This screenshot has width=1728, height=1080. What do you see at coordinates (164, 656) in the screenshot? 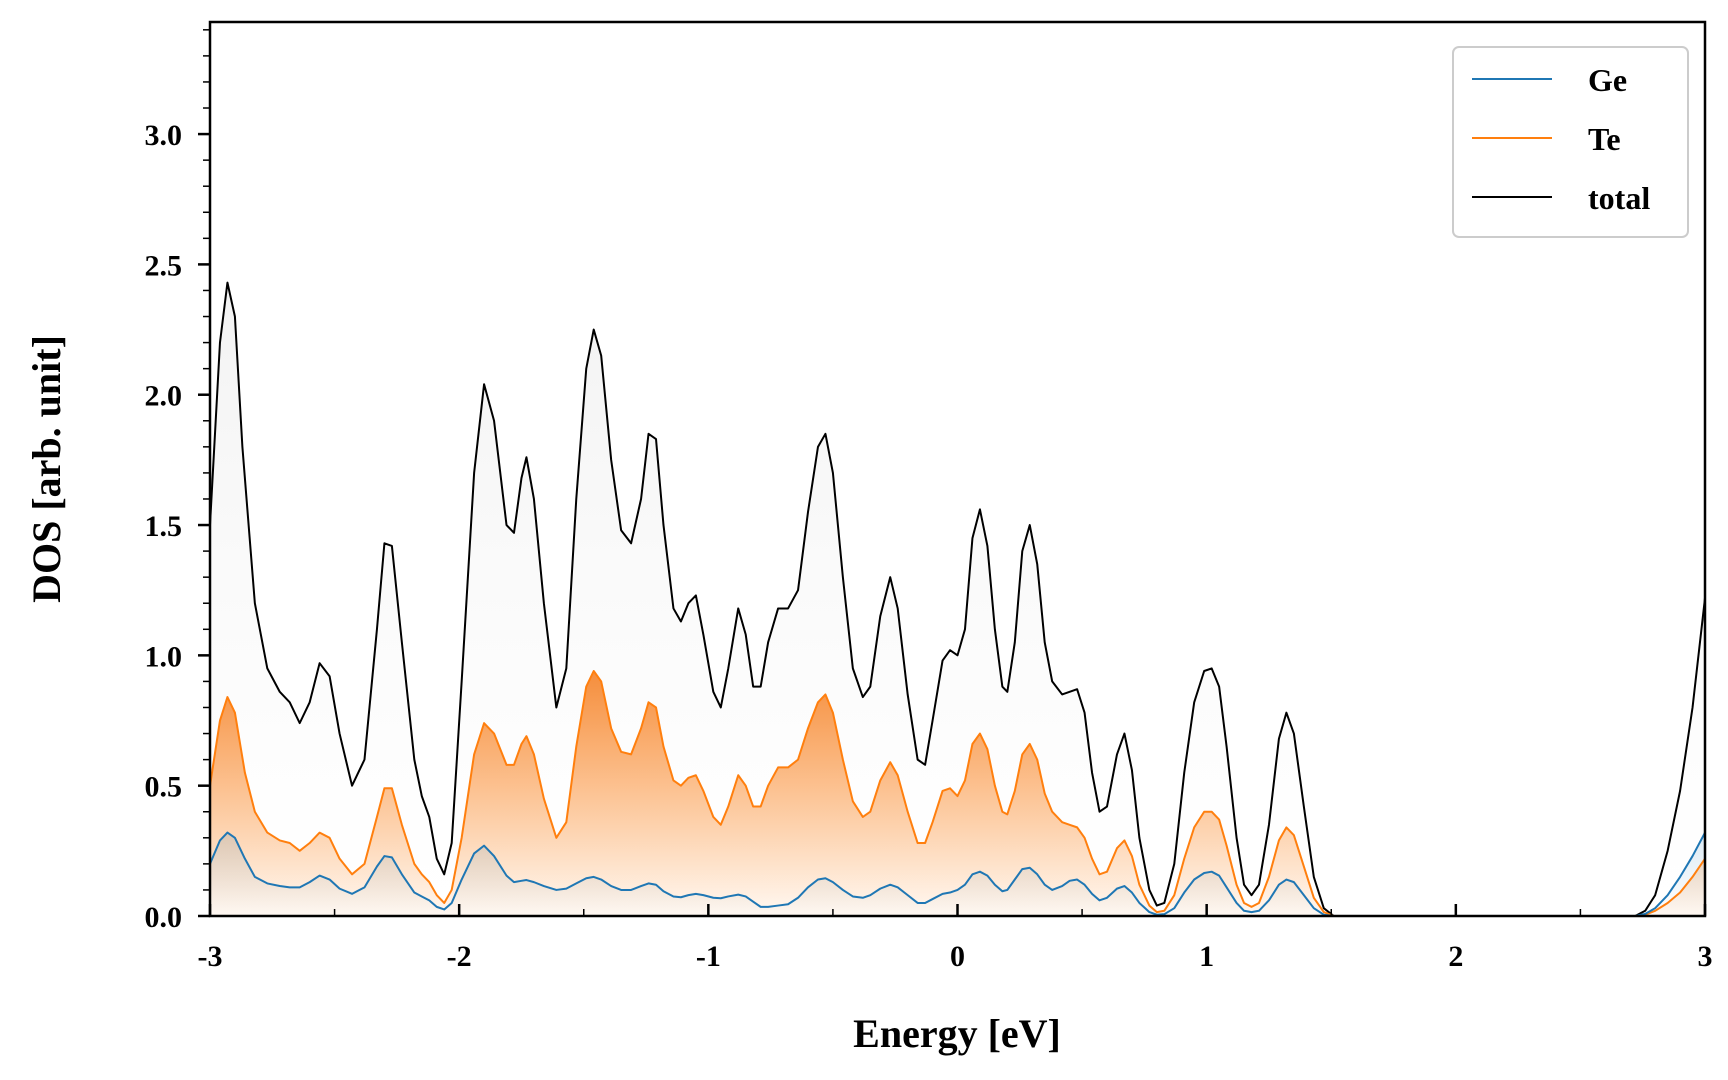
I see `y-tick-label: 1.0` at bounding box center [164, 656].